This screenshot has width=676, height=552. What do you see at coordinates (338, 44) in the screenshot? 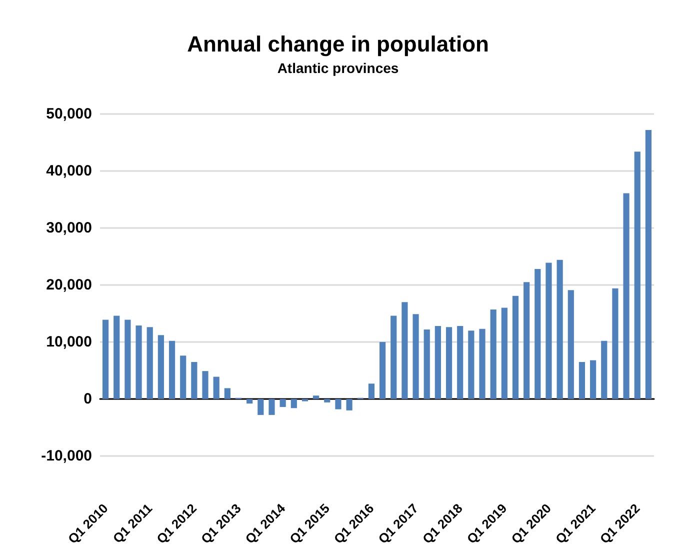
I see `chart-title: Annual change in population` at bounding box center [338, 44].